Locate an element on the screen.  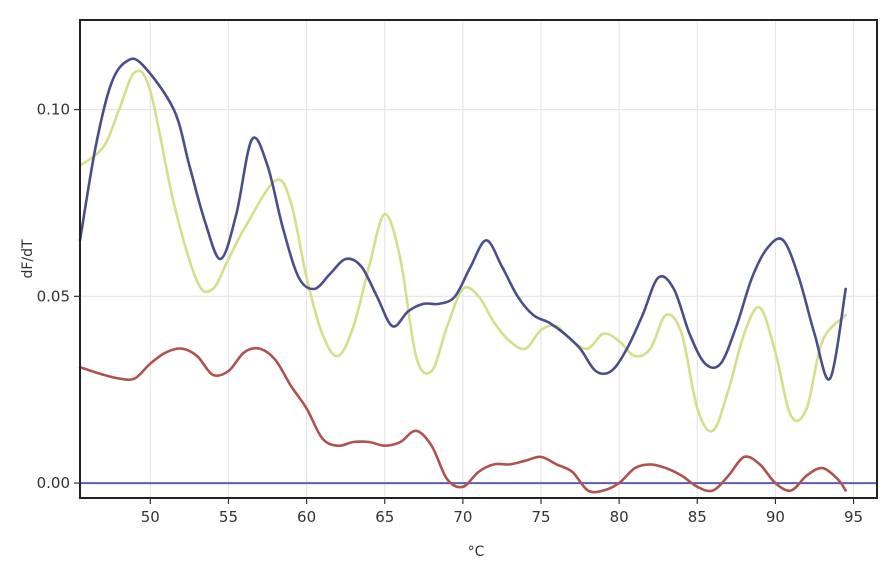
y-tick-label: 0.00 is located at coordinates (53, 483).